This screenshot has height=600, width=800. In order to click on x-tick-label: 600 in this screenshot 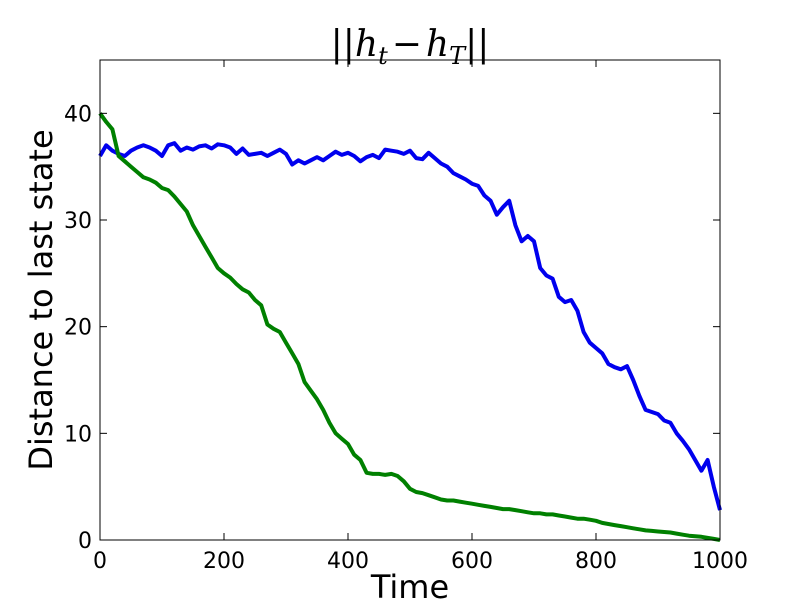, I will do `click(472, 561)`.